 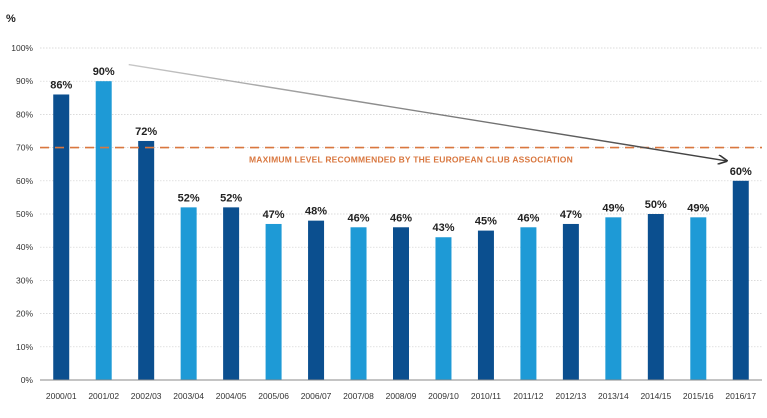 What do you see at coordinates (613, 396) in the screenshot?
I see `x-tick-label: 2013/14` at bounding box center [613, 396].